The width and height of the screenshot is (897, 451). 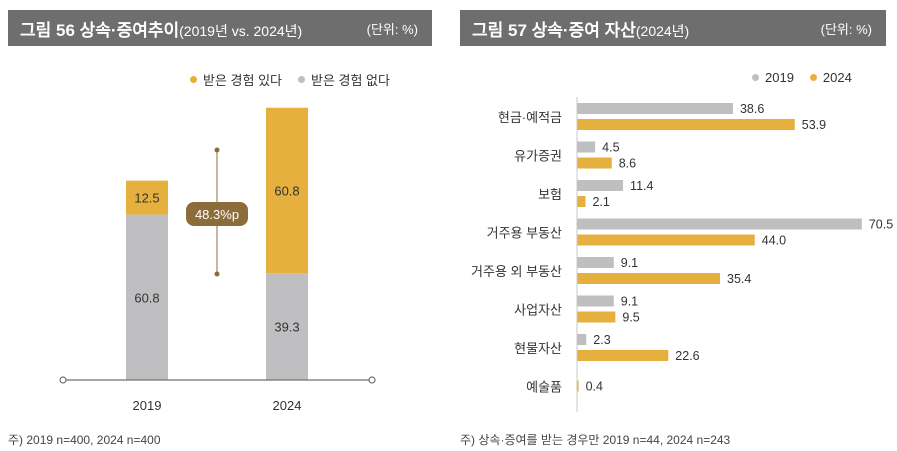 I want to click on x-tick-label-2024: 2024, so click(x=287, y=405).